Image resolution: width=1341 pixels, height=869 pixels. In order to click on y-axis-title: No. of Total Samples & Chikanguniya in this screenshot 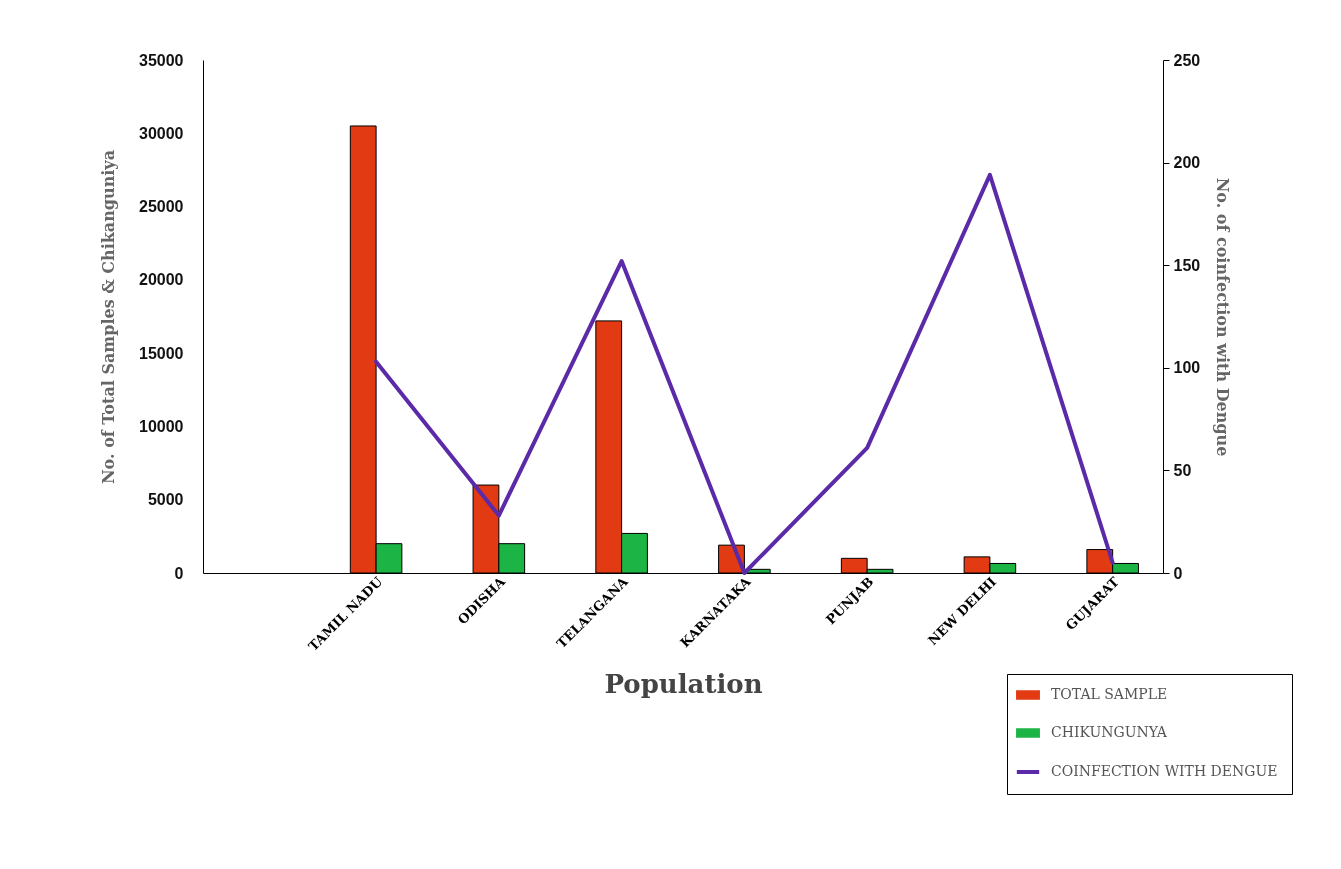, I will do `click(109, 317)`.